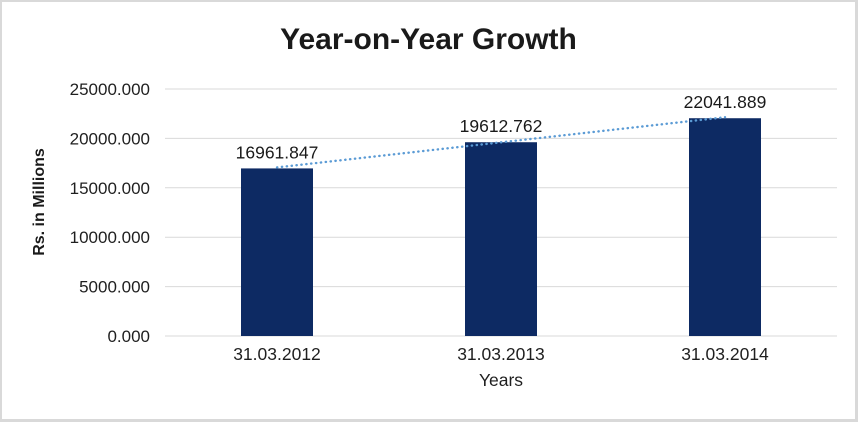  Describe the element at coordinates (277, 152) in the screenshot. I see `bar-data-label: 16961.847` at that location.